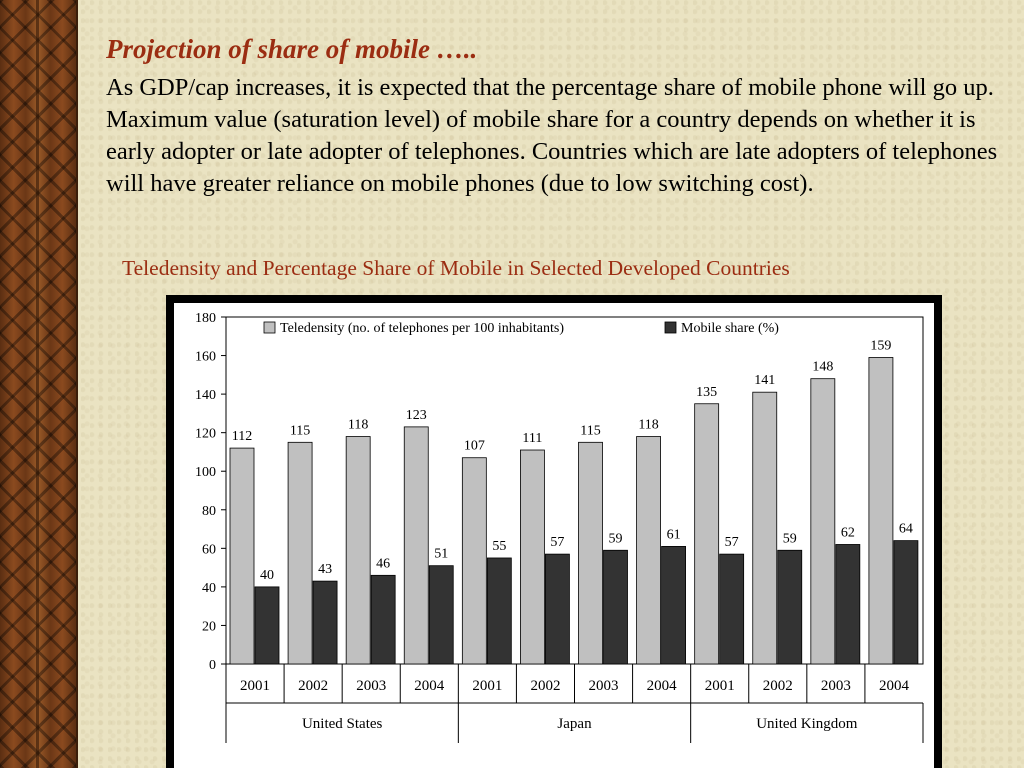  I want to click on data-label: 111, so click(532, 438).